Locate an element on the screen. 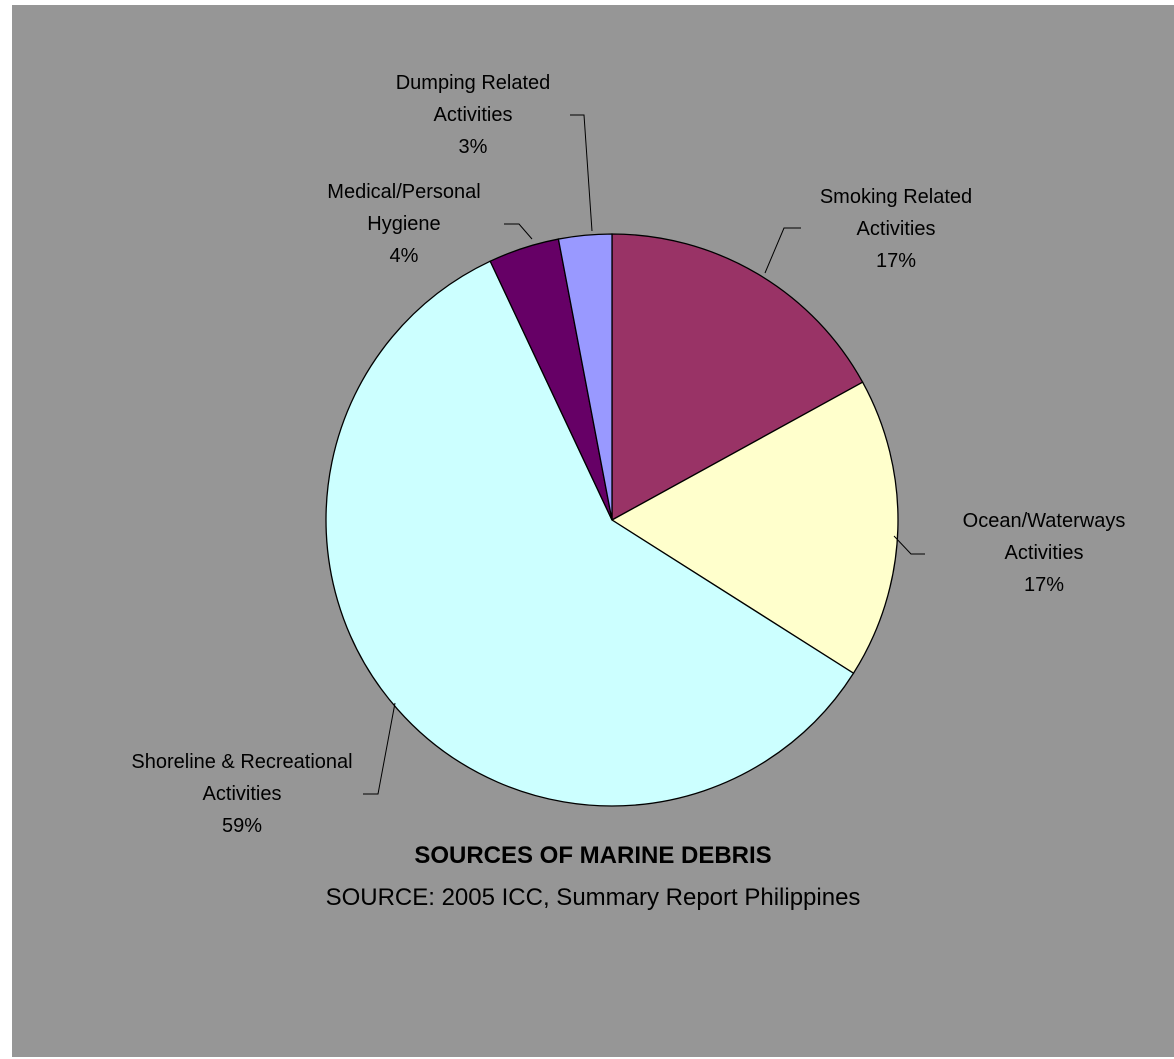  slice-label-line: Smoking Related is located at coordinates (896, 197).